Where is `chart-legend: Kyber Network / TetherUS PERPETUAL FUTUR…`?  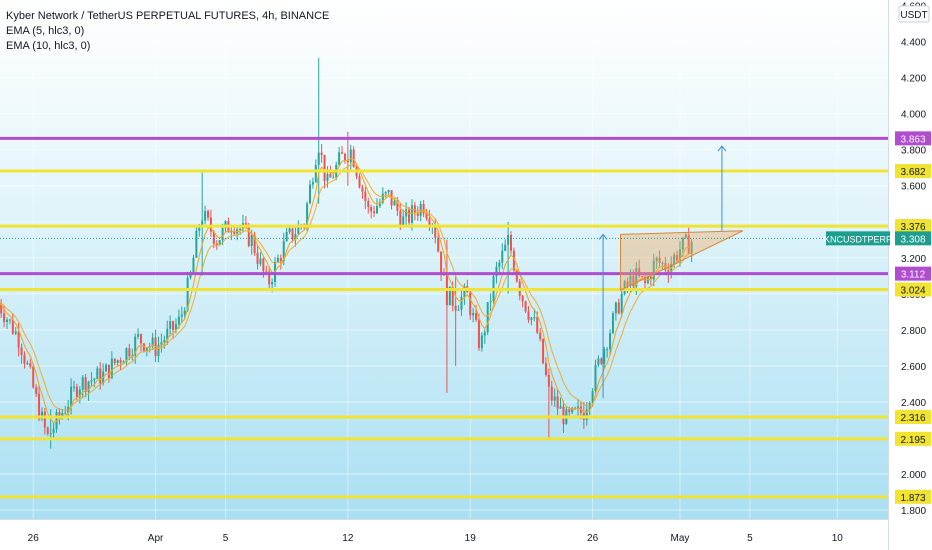
chart-legend: Kyber Network / TetherUS PERPETUAL FUTUR… is located at coordinates (167, 31).